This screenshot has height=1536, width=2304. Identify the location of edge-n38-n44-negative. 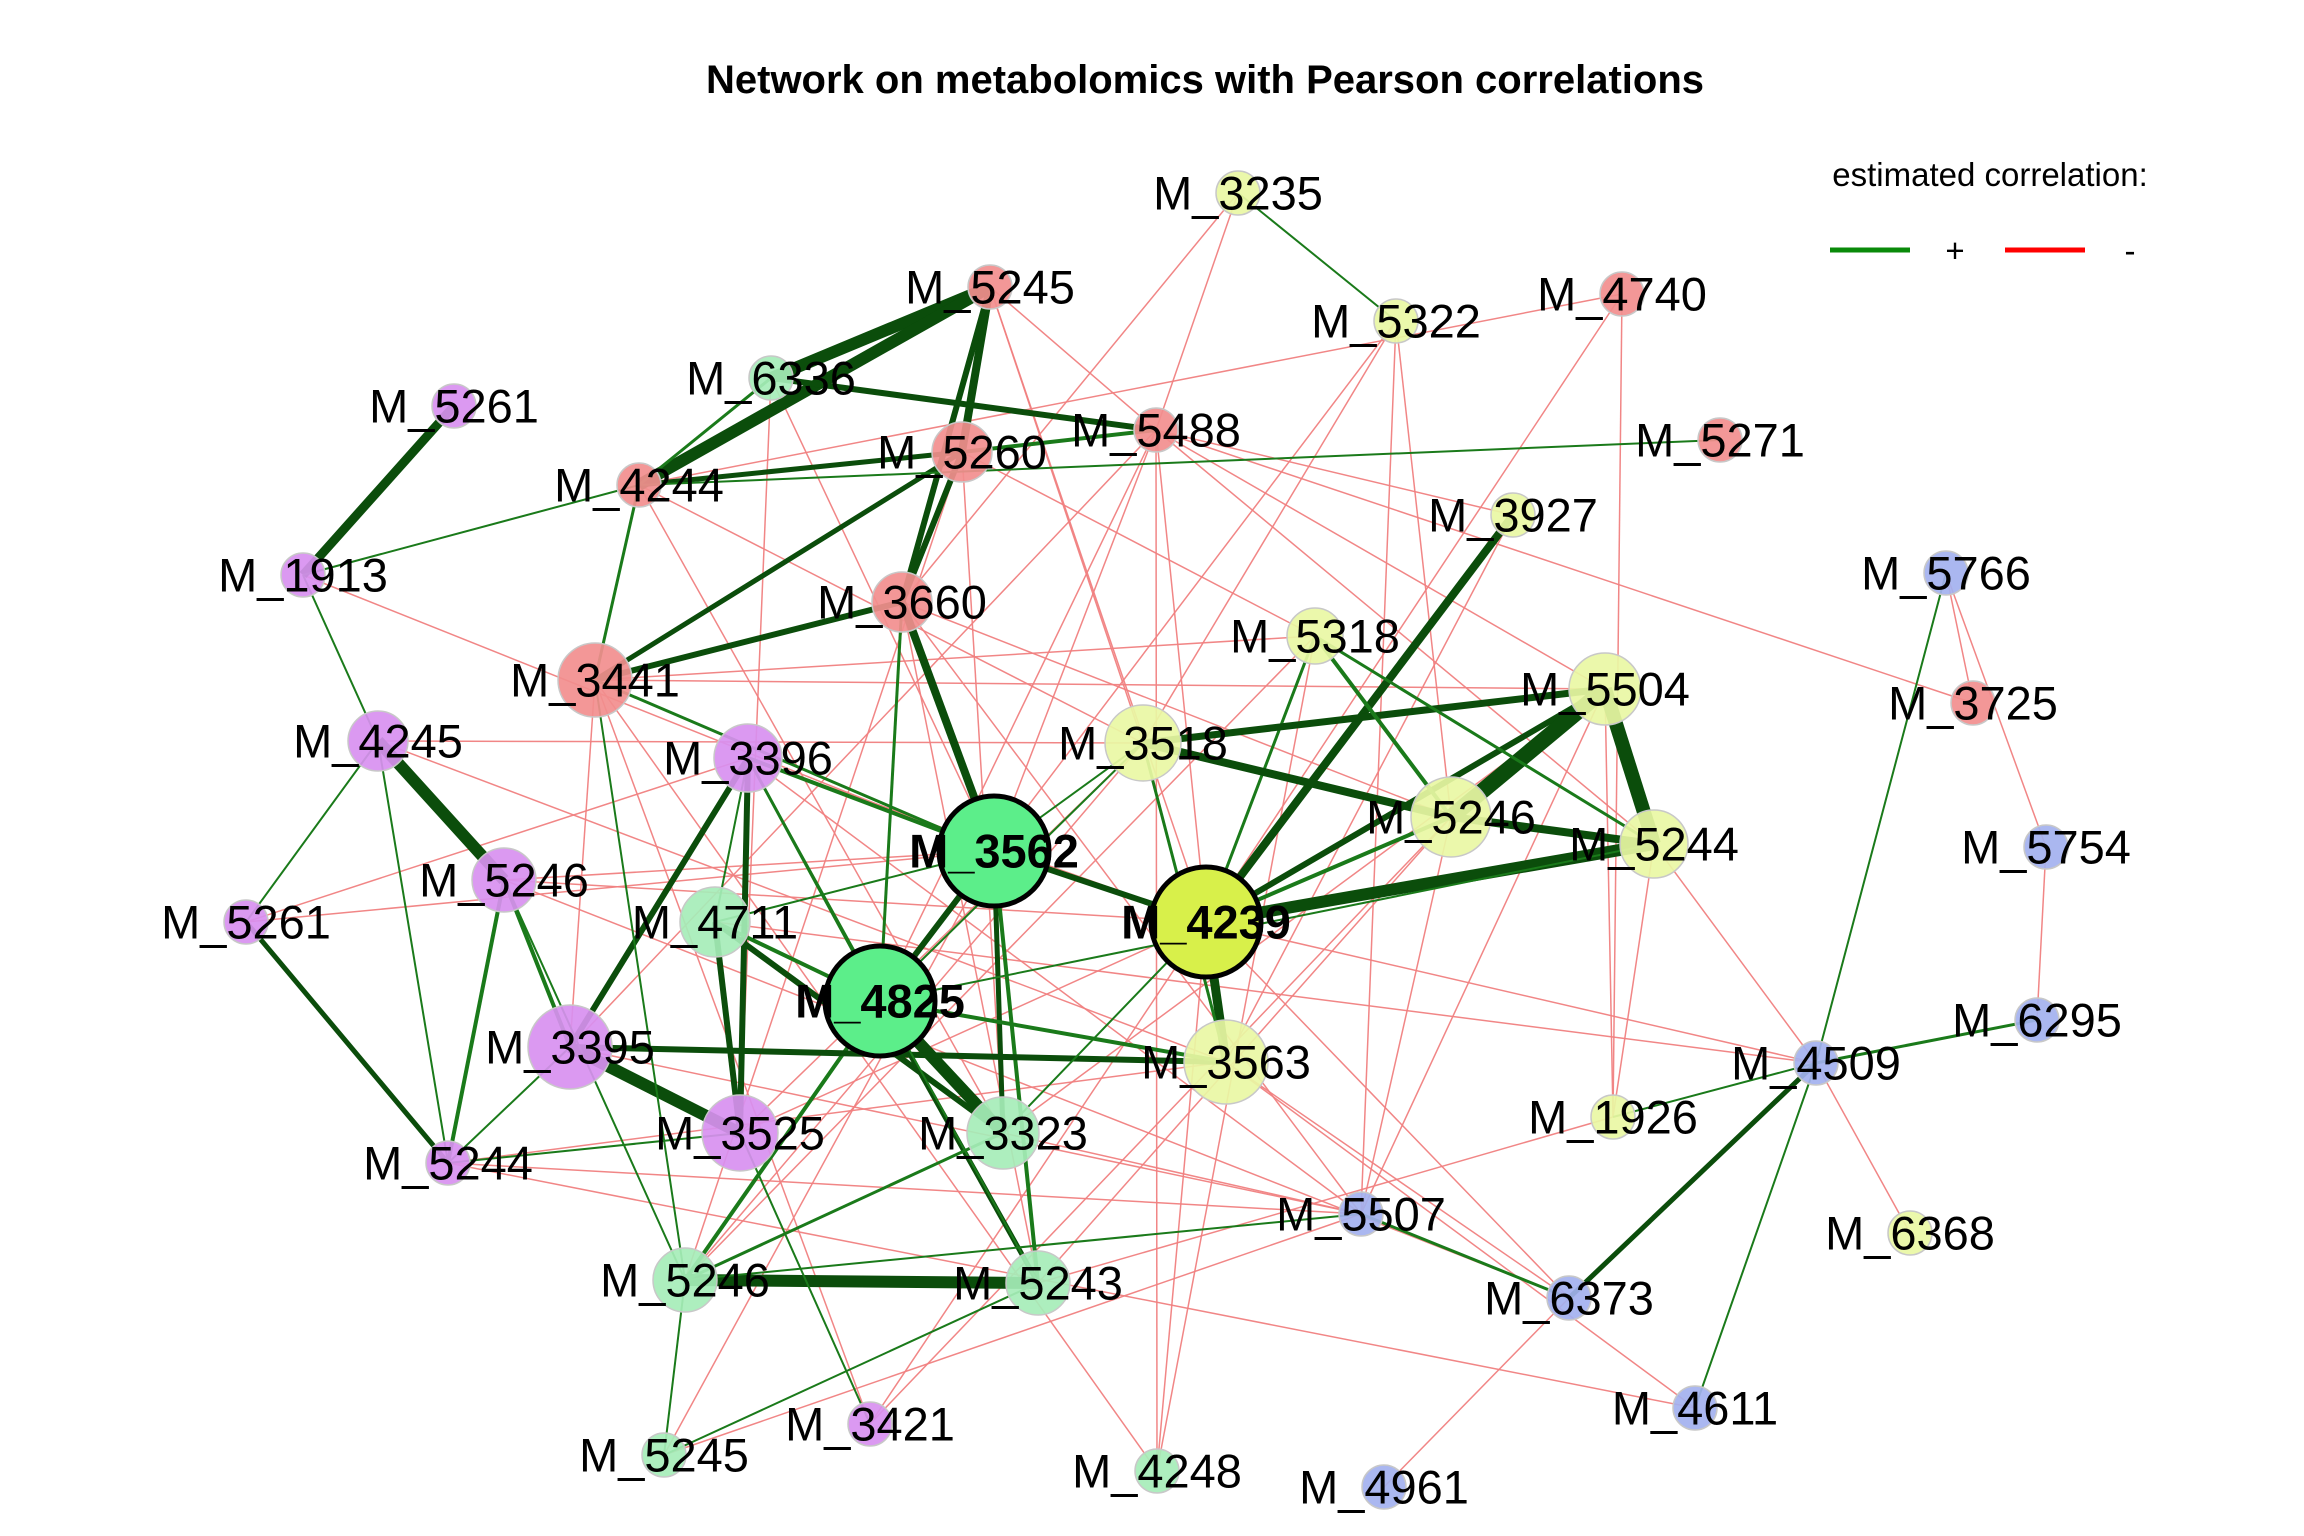
(1071, 1285).